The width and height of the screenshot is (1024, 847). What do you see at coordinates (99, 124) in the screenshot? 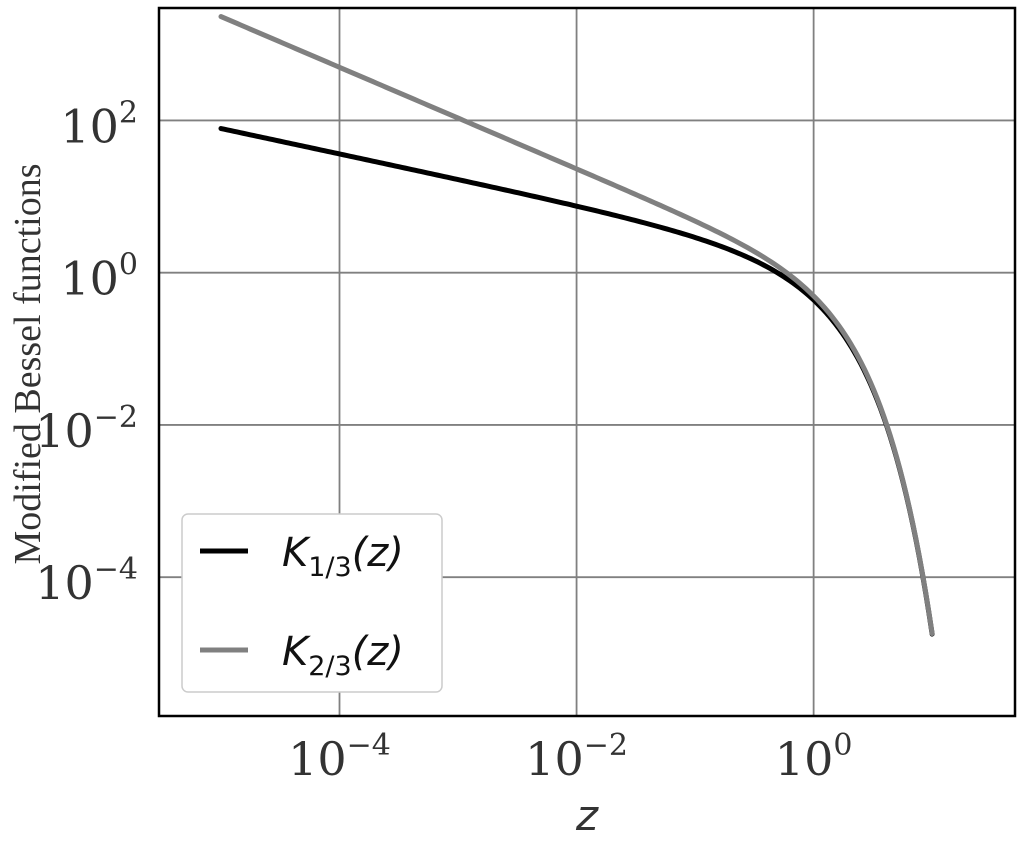
I see `y-tick-label: 10²` at bounding box center [99, 124].